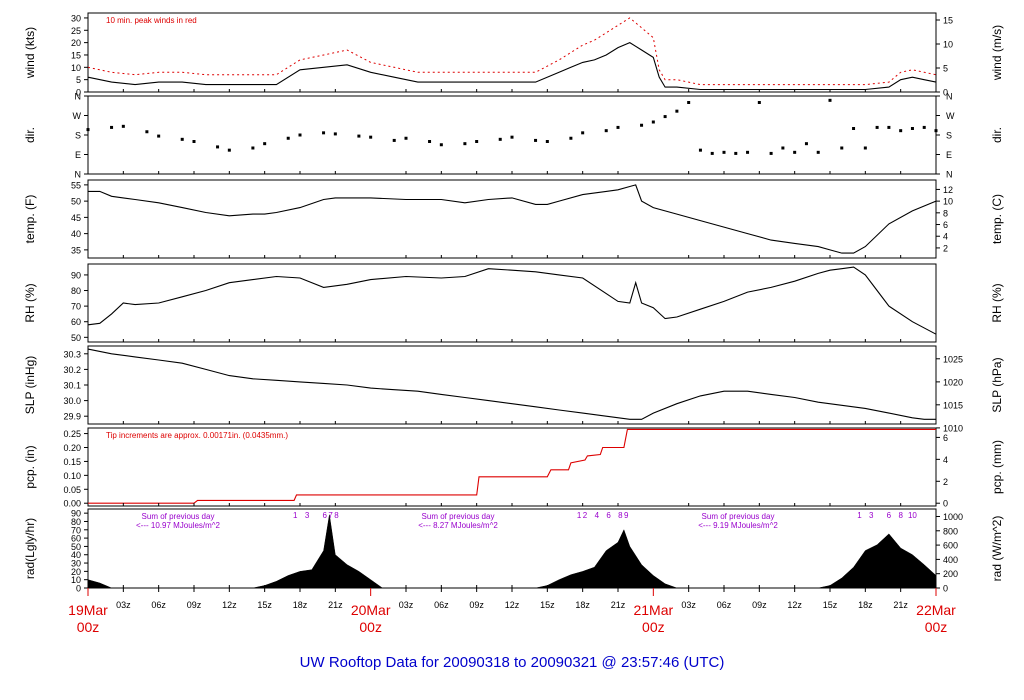 Image resolution: width=1024 pixels, height=700 pixels. What do you see at coordinates (724, 605) in the screenshot?
I see `hour-tick-label: 06z` at bounding box center [724, 605].